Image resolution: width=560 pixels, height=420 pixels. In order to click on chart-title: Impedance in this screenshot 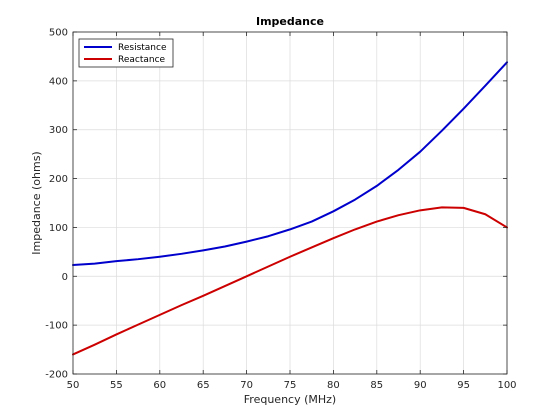, I will do `click(290, 21)`.